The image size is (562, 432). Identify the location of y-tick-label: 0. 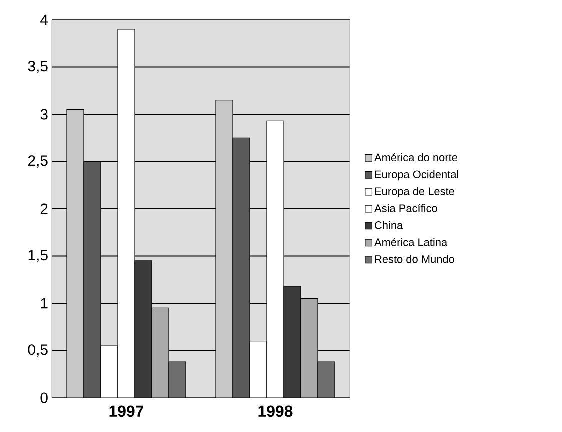
(44, 398).